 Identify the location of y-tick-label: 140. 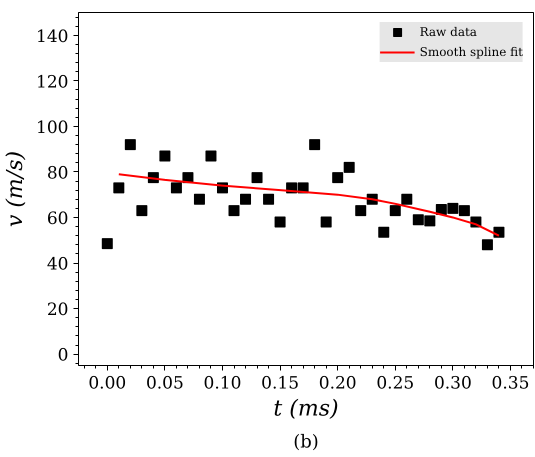
(52, 36).